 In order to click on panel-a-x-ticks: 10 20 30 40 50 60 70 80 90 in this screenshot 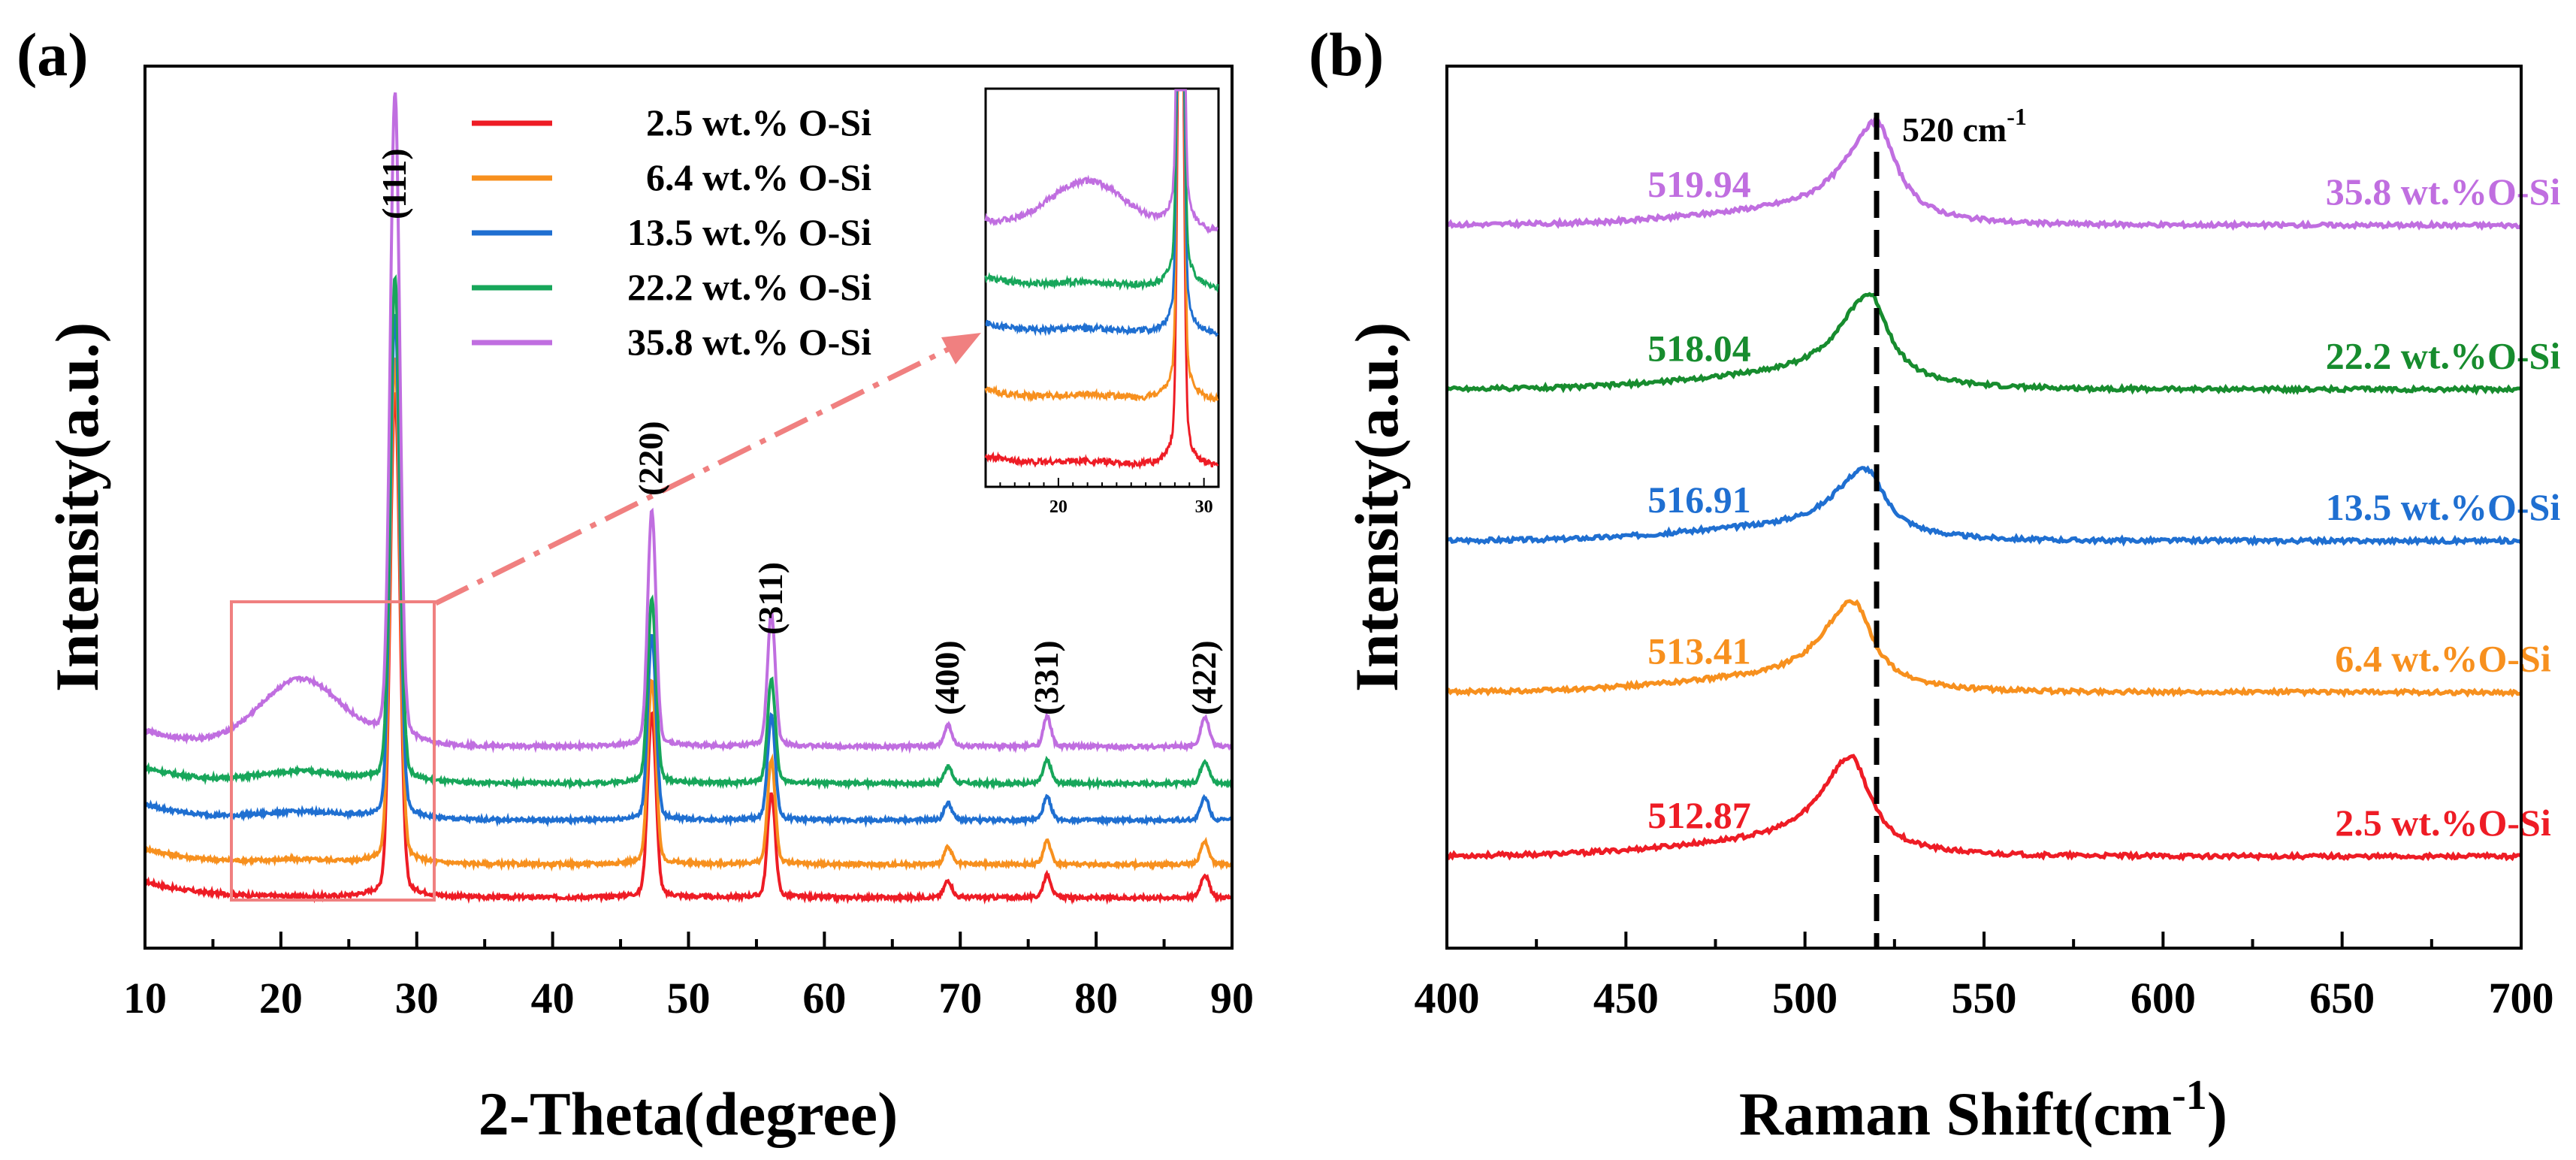, I will do `click(688, 977)`.